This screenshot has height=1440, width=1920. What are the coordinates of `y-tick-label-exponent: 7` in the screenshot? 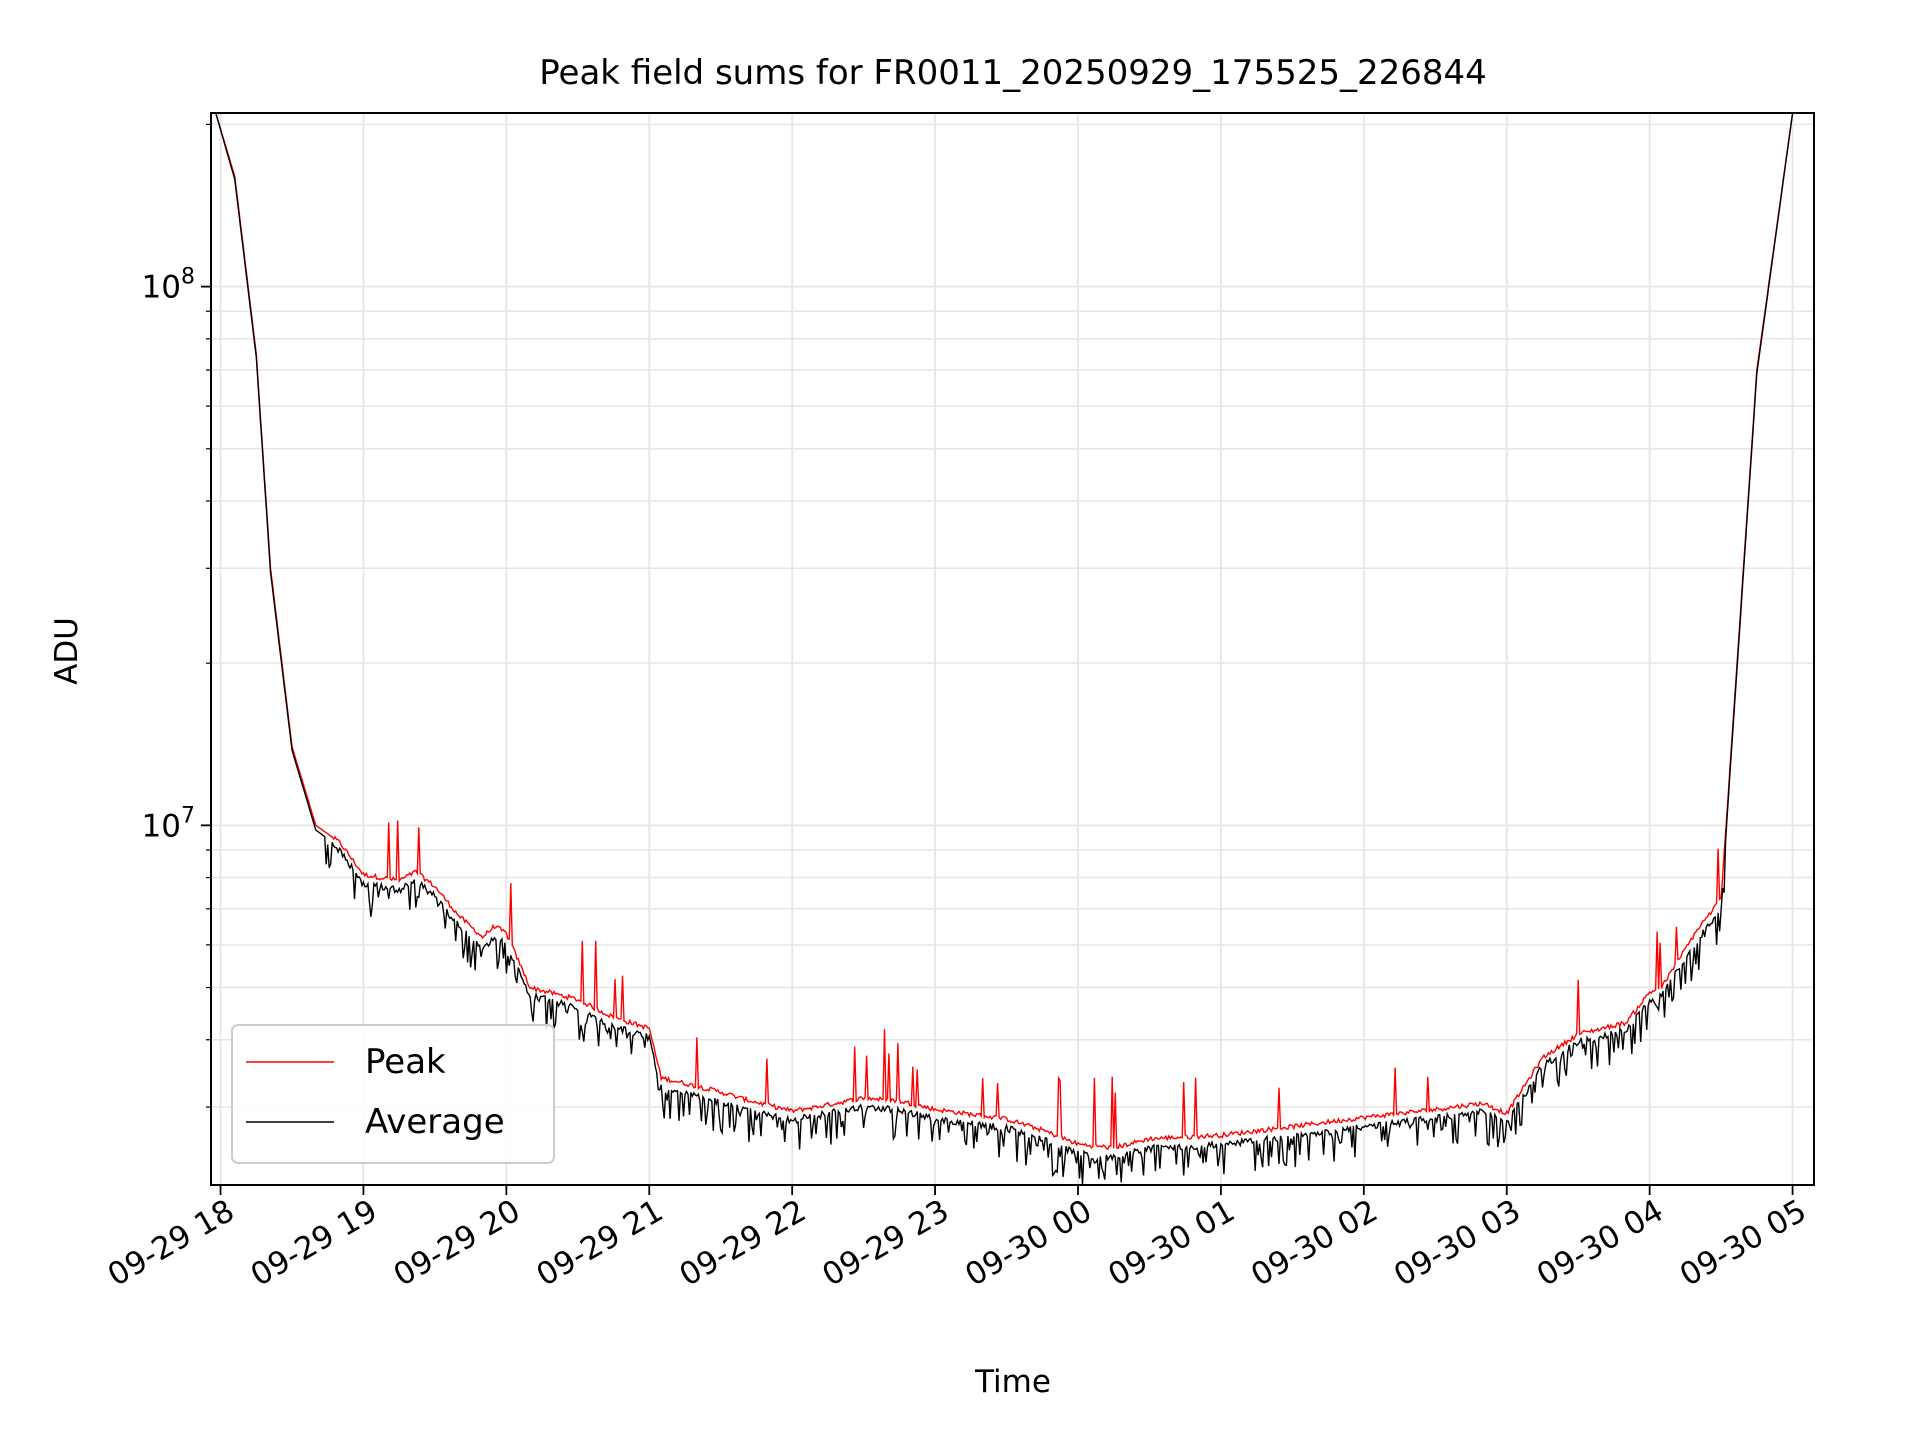 It's located at (188, 815).